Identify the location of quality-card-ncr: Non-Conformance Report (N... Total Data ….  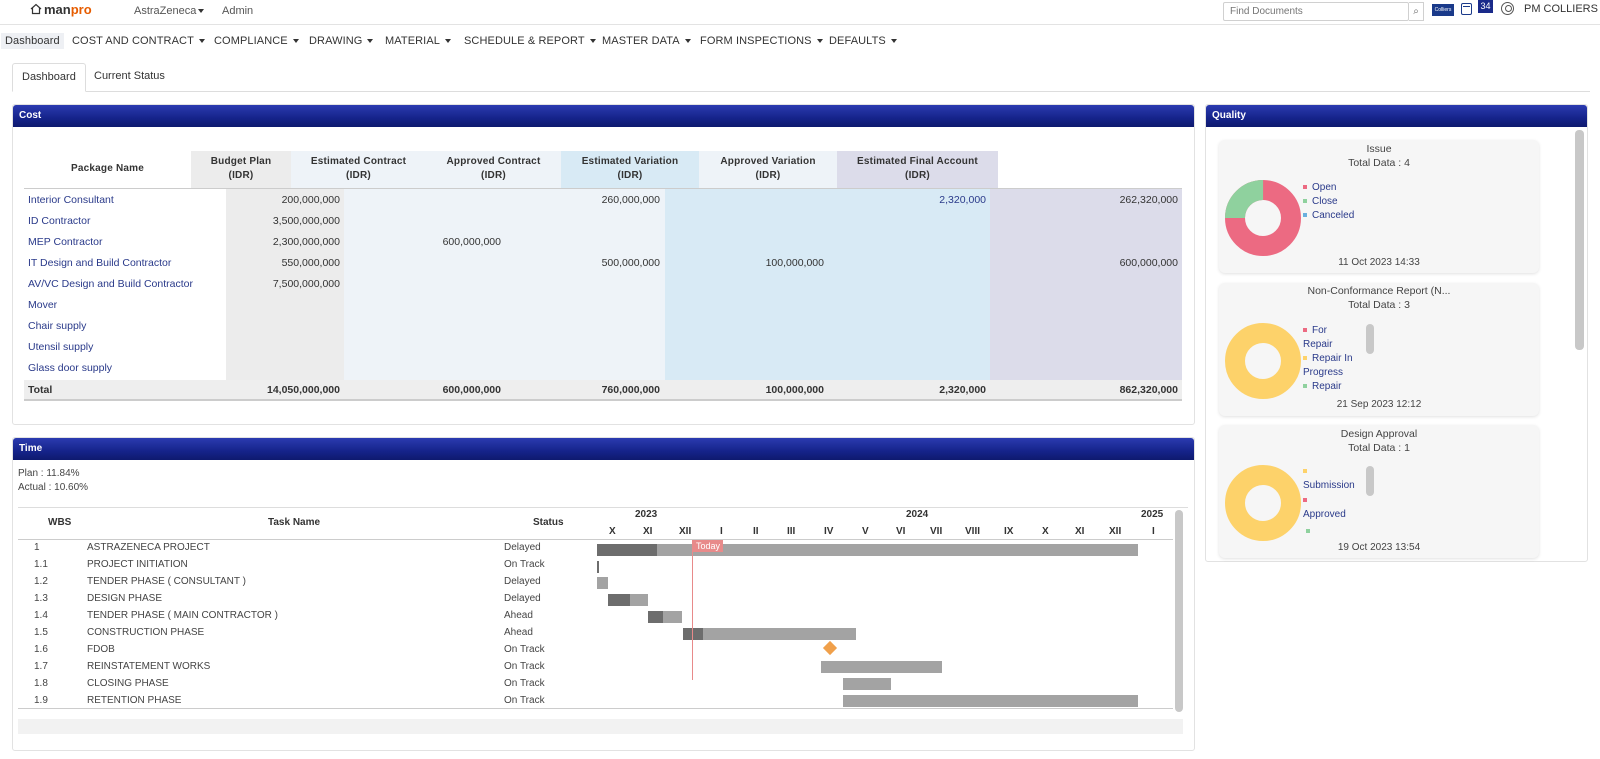
(1379, 349).